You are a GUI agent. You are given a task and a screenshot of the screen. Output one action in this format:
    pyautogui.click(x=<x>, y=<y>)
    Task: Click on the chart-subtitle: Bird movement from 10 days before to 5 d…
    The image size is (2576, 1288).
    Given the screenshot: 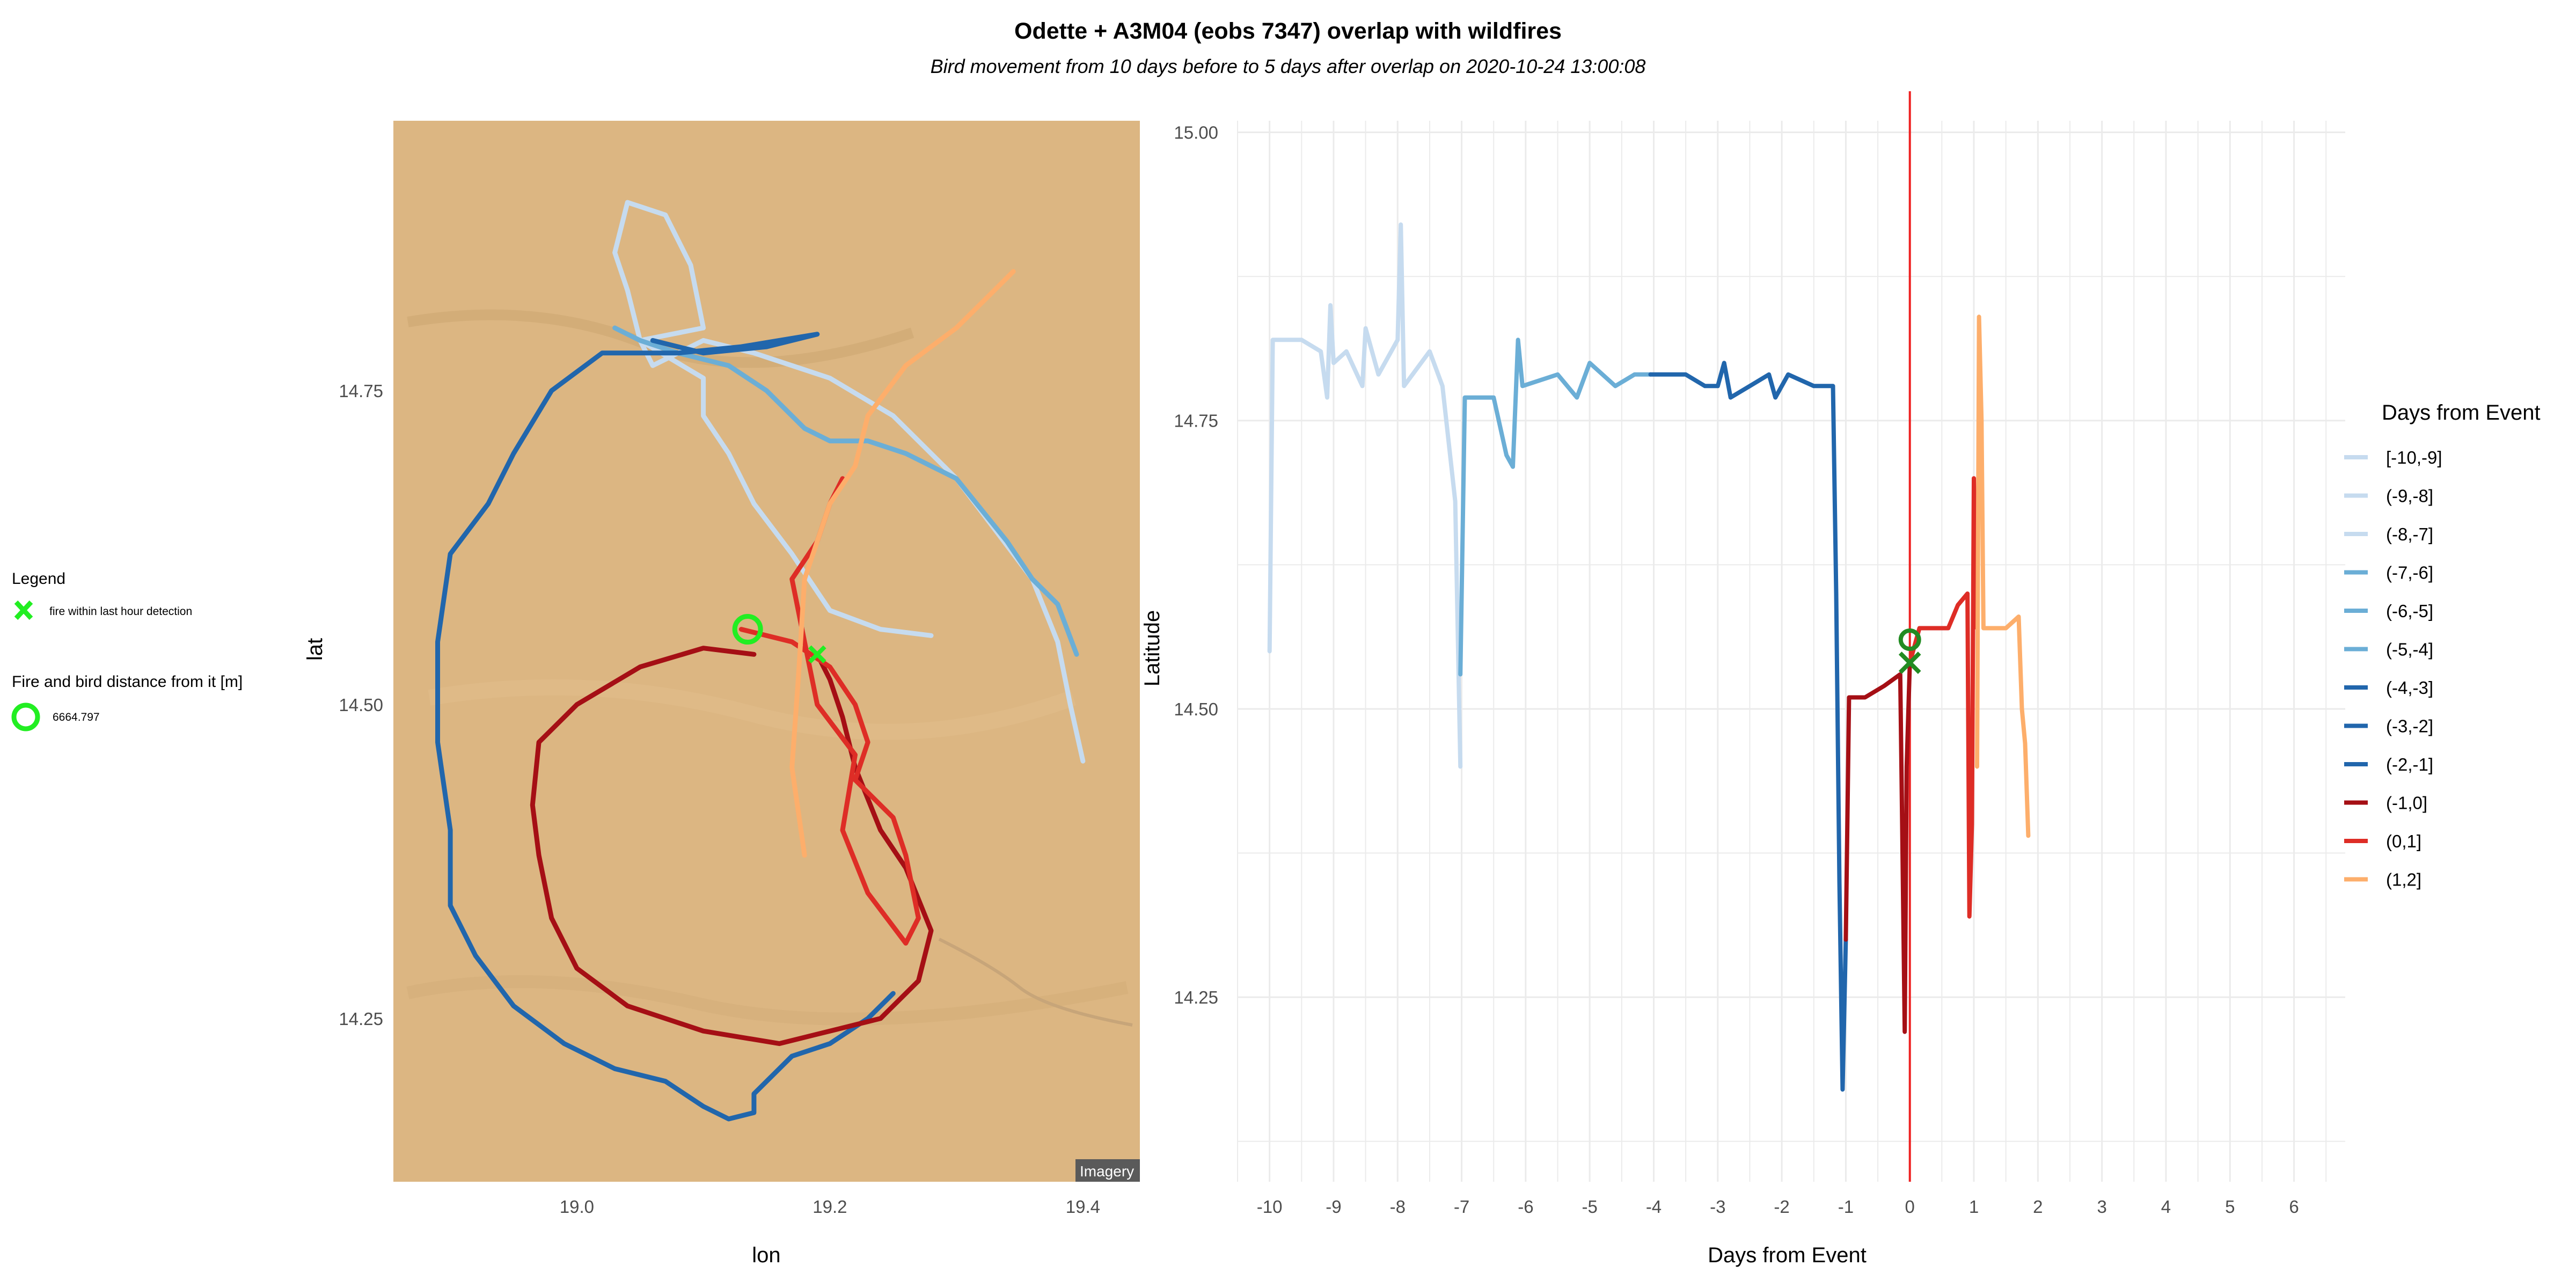 What is the action you would take?
    pyautogui.click(x=1288, y=66)
    